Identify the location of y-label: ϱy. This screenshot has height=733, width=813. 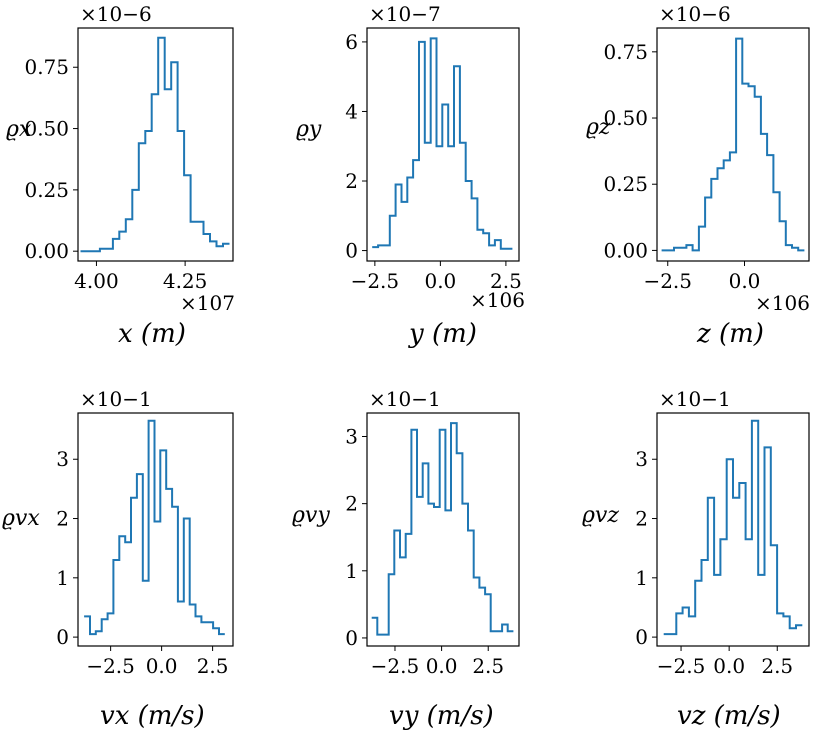
(309, 129).